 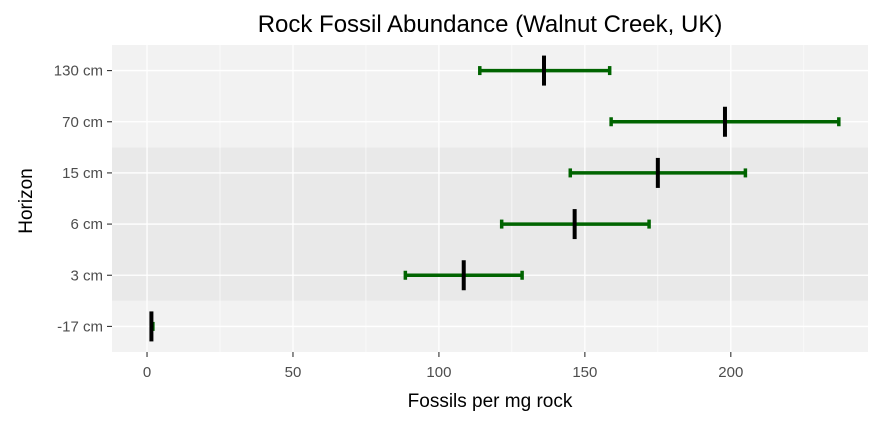 What do you see at coordinates (83, 199) in the screenshot?
I see `y-axis: -17 cm 3 cm 6 cm 15 cm 70 cm 130 cm` at bounding box center [83, 199].